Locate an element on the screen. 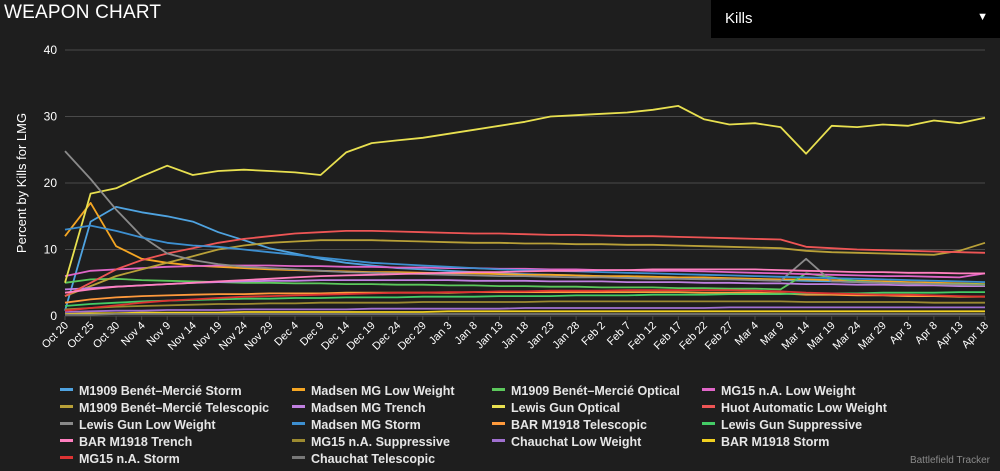  x-tick-label: Apr 13 is located at coordinates (949, 335).